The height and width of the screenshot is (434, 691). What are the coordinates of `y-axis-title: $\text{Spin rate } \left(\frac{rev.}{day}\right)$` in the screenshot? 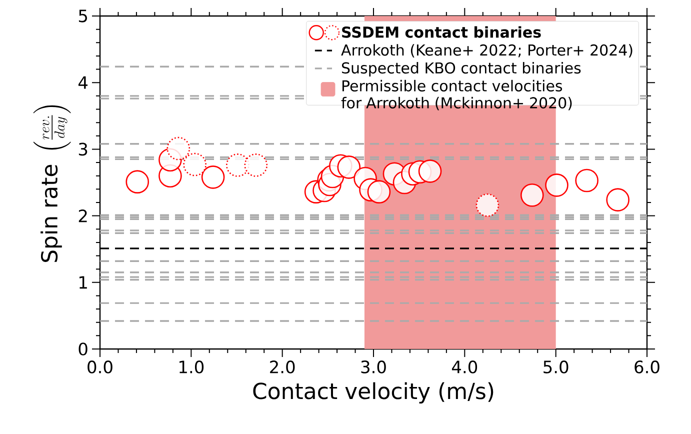 It's located at (52, 183).